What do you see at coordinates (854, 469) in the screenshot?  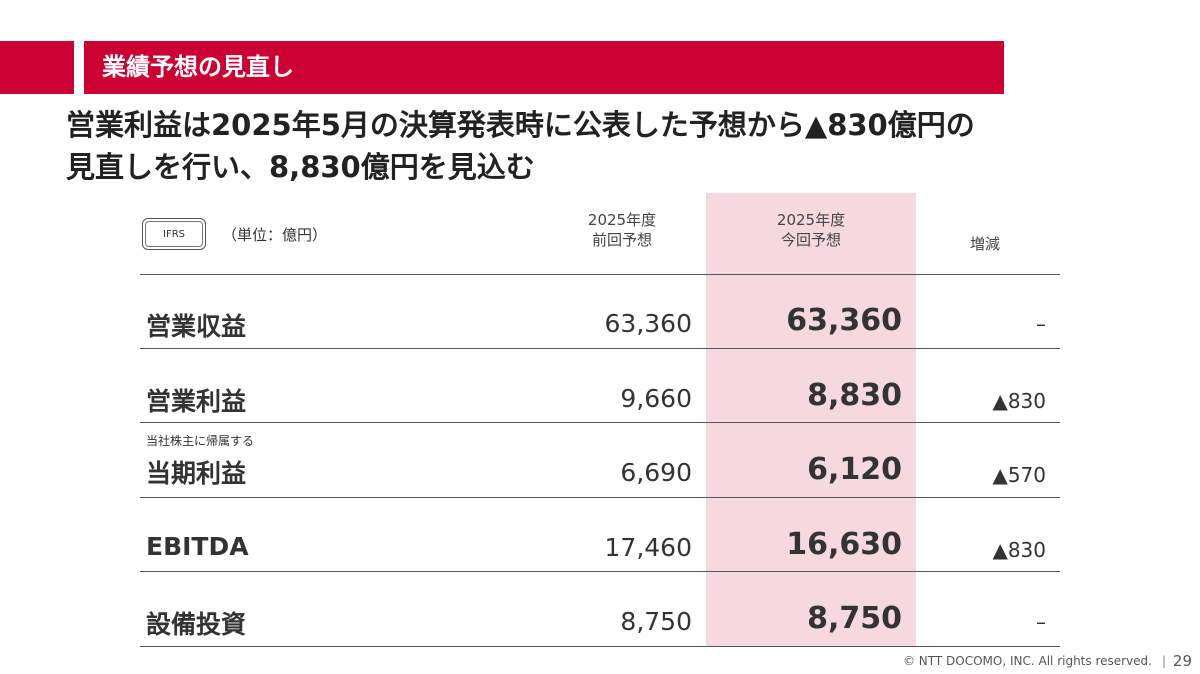 I see `row-curr-net-income: 6,120` at bounding box center [854, 469].